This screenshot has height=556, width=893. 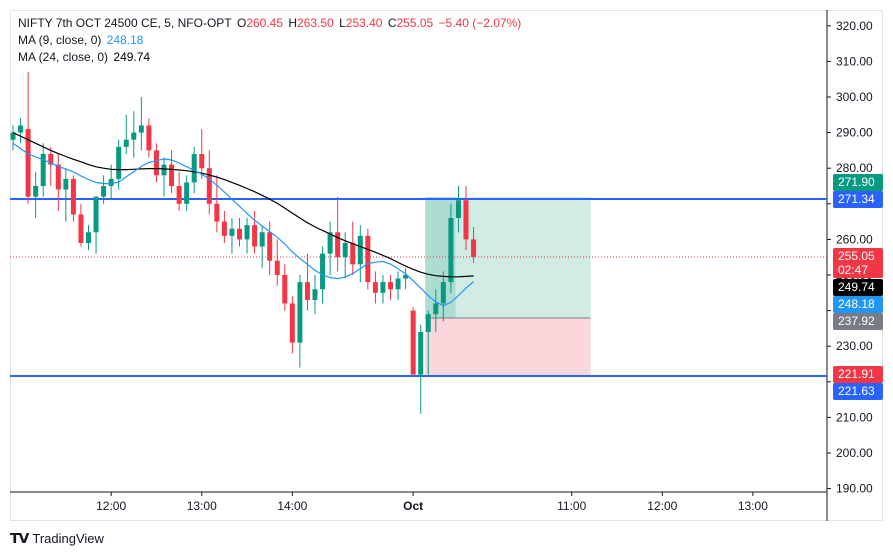 What do you see at coordinates (858, 287) in the screenshot?
I see `price-label: 249.74` at bounding box center [858, 287].